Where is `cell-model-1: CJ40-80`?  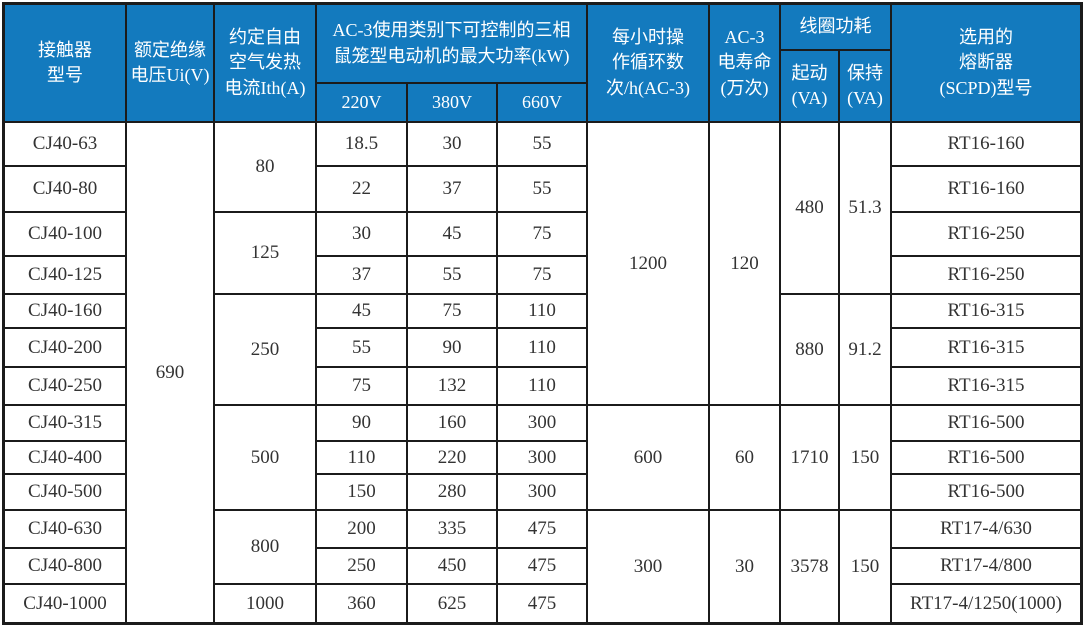 cell-model-1: CJ40-80 is located at coordinates (66, 190).